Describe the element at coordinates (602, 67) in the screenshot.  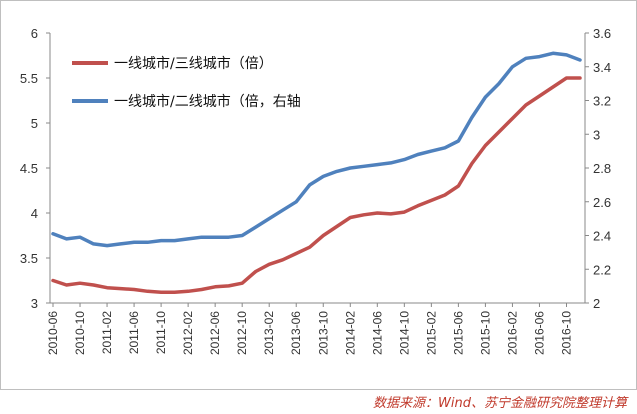
I see `right-tick-label: 3.4` at that location.